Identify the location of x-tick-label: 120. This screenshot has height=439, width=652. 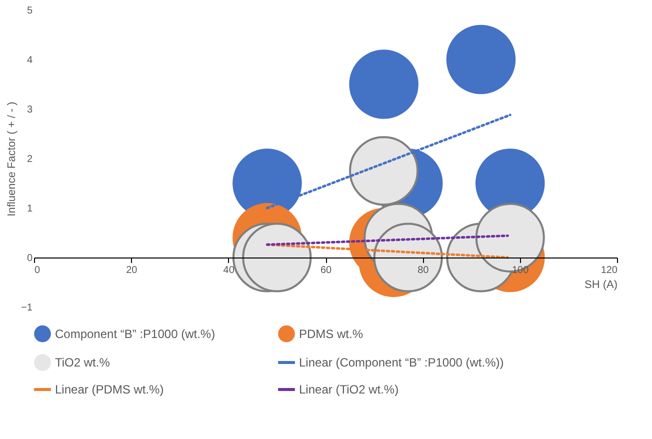
(609, 270).